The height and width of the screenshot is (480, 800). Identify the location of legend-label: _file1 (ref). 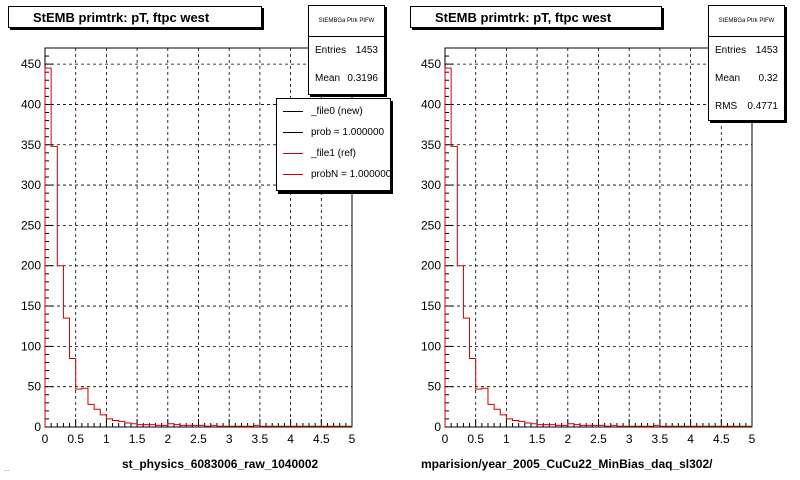
(334, 153).